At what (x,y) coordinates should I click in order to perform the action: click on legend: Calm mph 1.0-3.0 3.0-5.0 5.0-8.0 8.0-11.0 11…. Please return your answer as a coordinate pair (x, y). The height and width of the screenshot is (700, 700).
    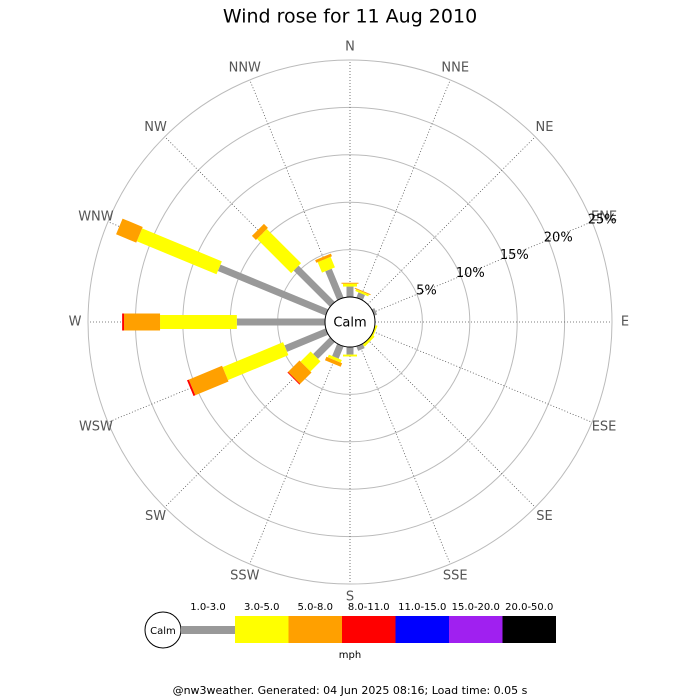
    Looking at the image, I should click on (350, 631).